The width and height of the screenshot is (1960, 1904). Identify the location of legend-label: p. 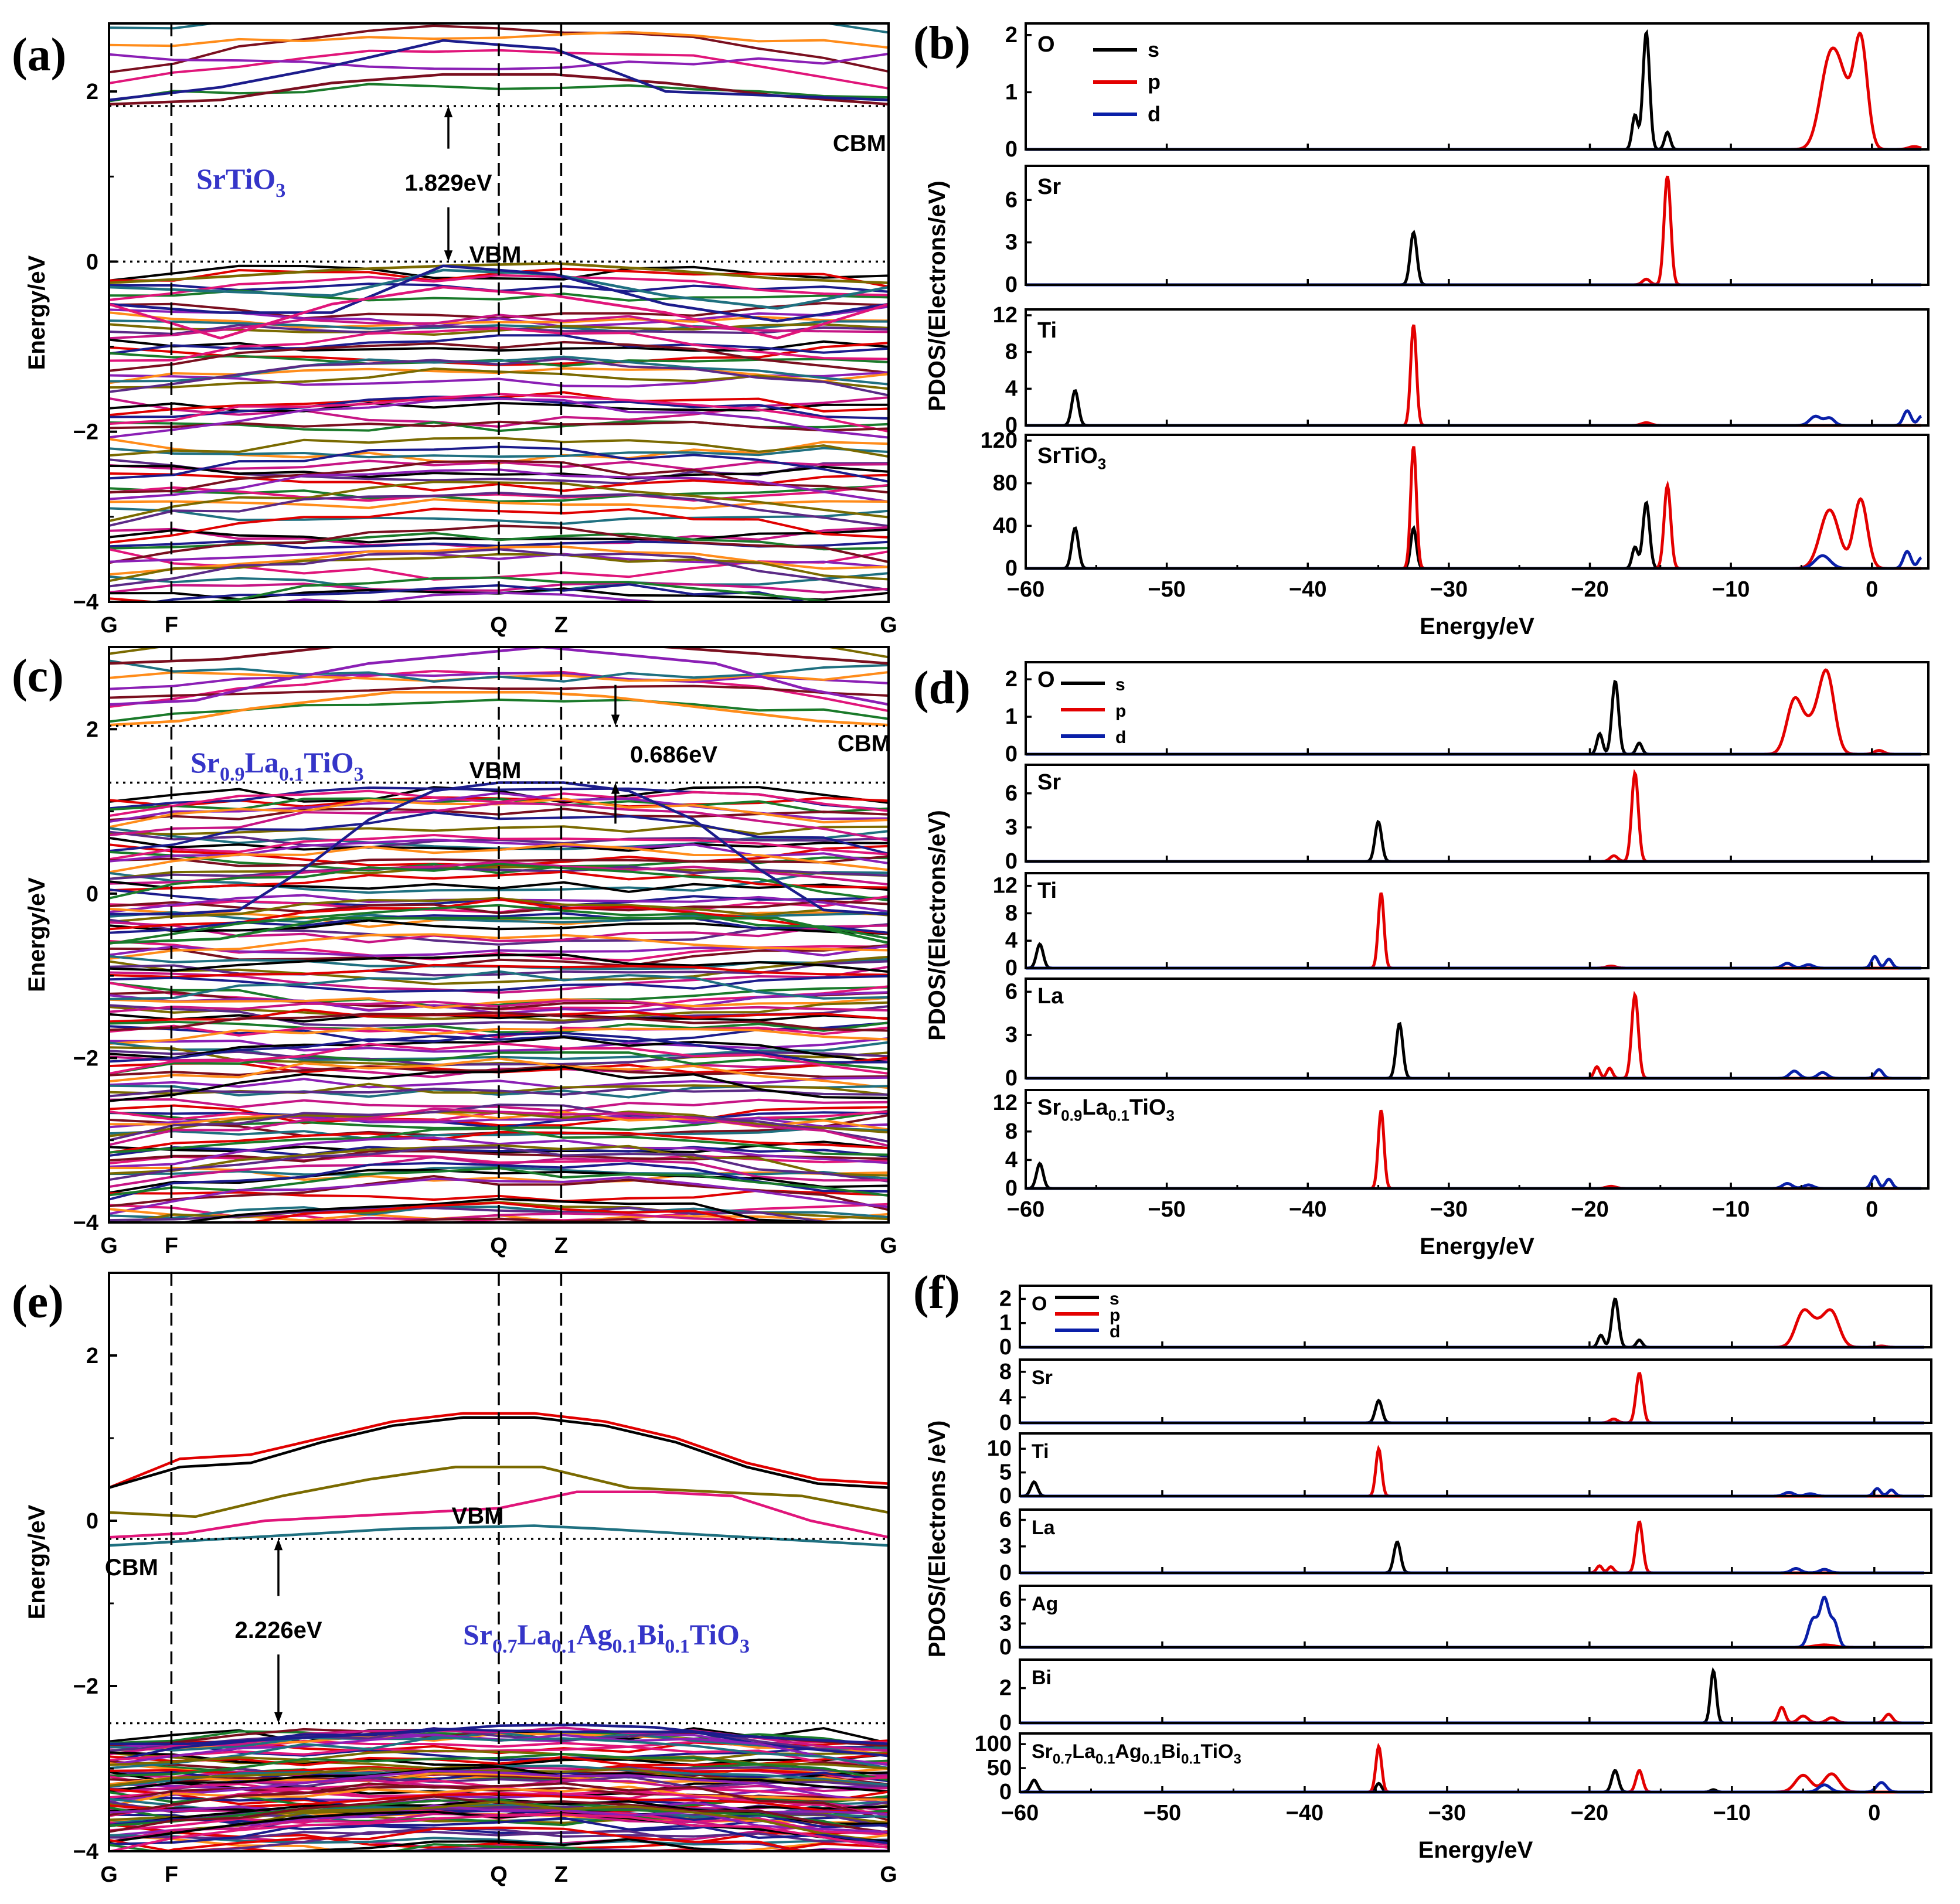
(1154, 82).